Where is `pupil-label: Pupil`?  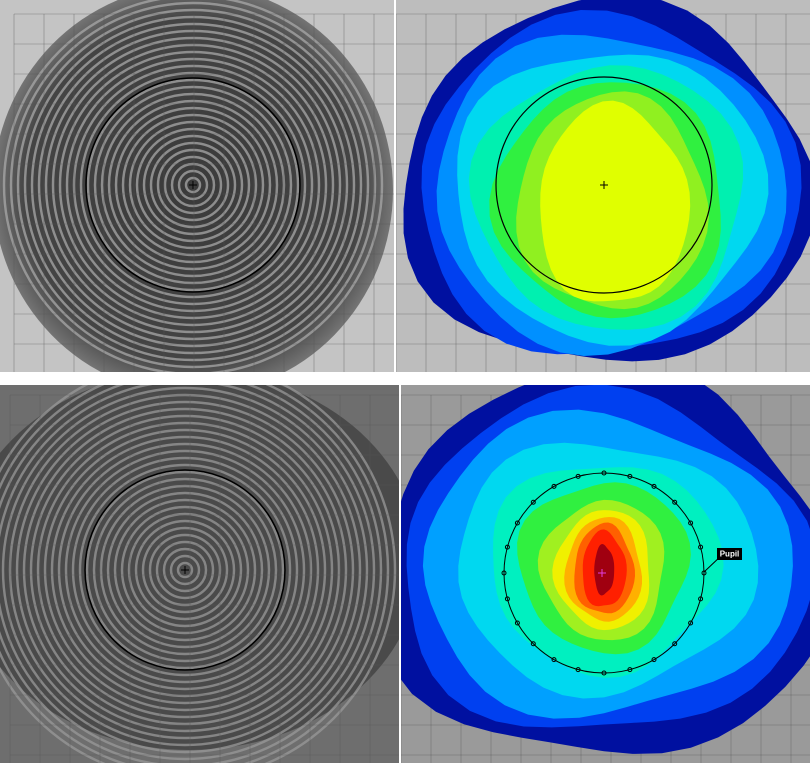 pupil-label: Pupil is located at coordinates (730, 554).